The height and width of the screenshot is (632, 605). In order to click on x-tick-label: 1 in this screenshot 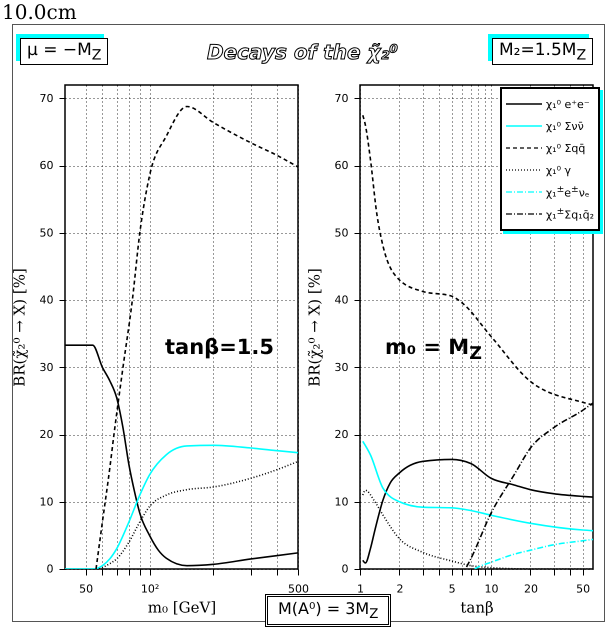, I will do `click(360, 589)`.